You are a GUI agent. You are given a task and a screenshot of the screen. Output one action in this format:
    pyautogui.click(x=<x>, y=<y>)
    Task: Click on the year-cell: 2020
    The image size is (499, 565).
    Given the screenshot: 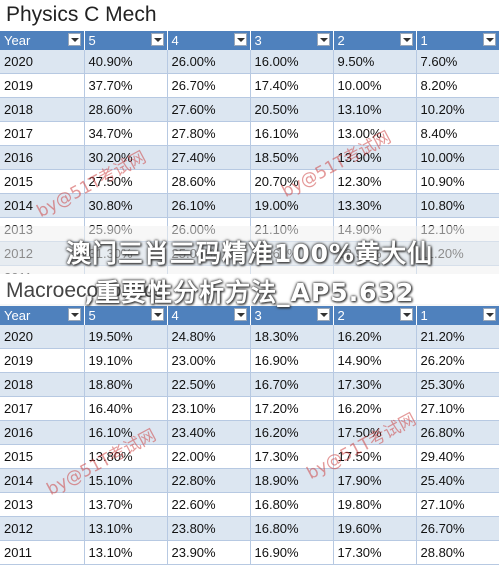 What is the action you would take?
    pyautogui.click(x=42, y=337)
    